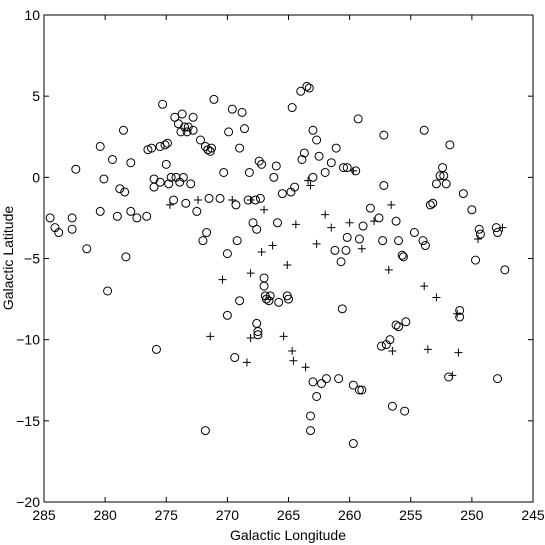  I want to click on y-tick-label: 0, so click(36, 177).